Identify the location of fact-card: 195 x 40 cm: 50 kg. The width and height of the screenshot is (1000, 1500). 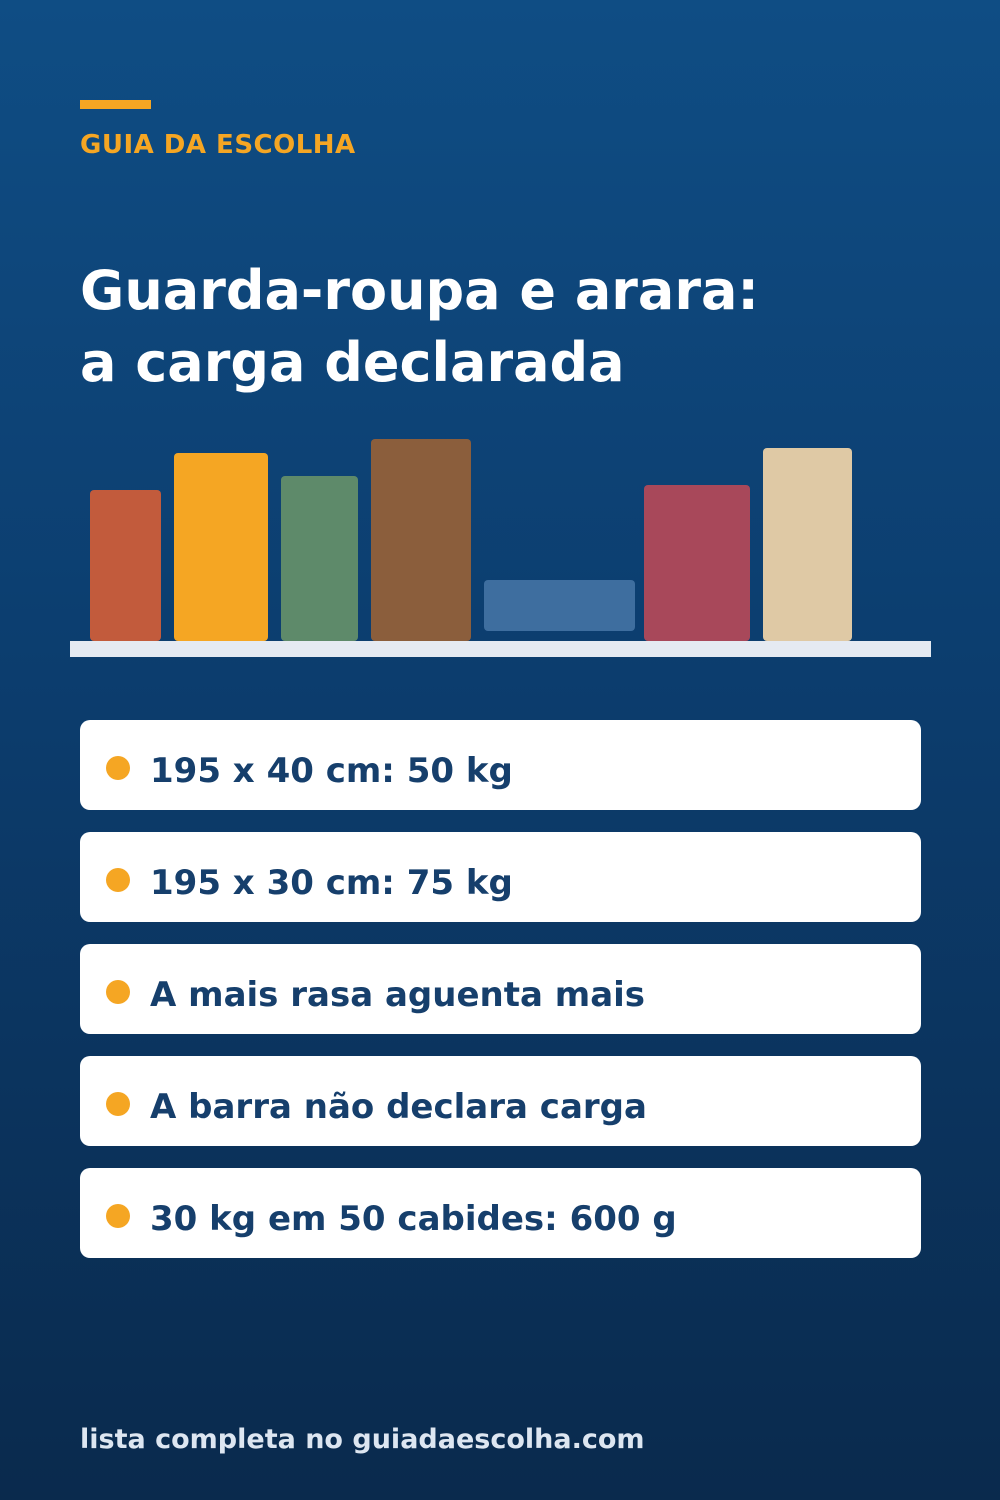
(500, 765).